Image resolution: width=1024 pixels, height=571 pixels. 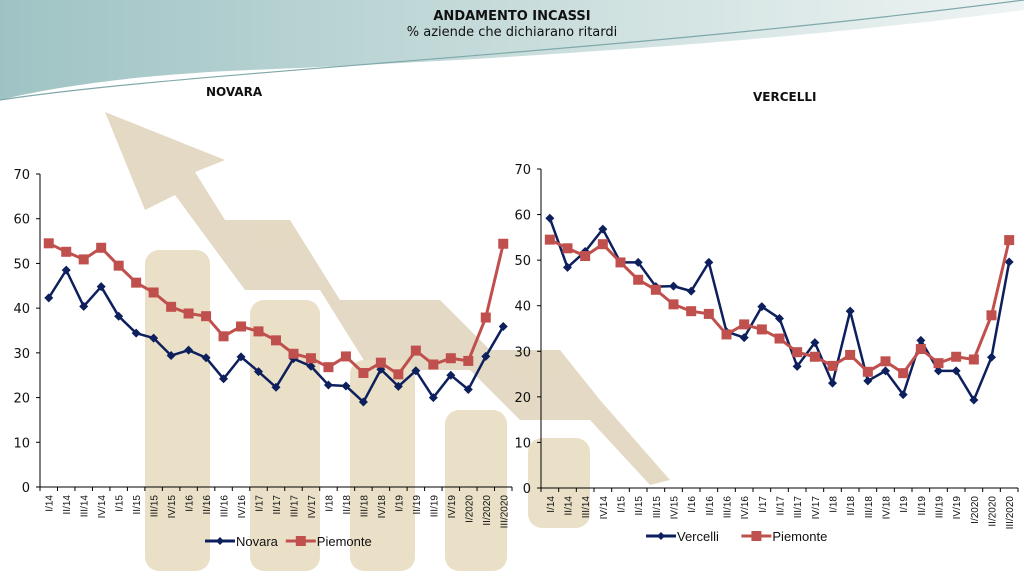 What do you see at coordinates (522, 170) in the screenshot?
I see `y-tick-label: 70` at bounding box center [522, 170].